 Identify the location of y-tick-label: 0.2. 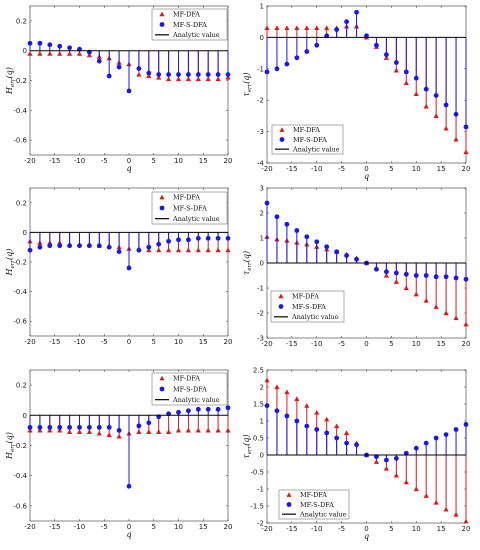
(21, 21).